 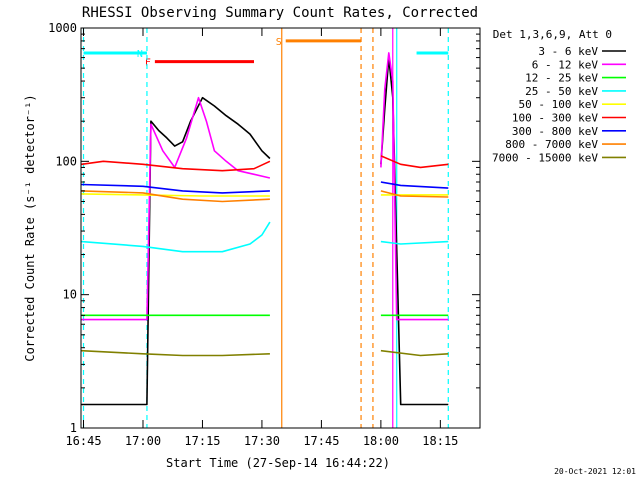 I want to click on y-tick-label-0: 1, so click(x=73, y=428).